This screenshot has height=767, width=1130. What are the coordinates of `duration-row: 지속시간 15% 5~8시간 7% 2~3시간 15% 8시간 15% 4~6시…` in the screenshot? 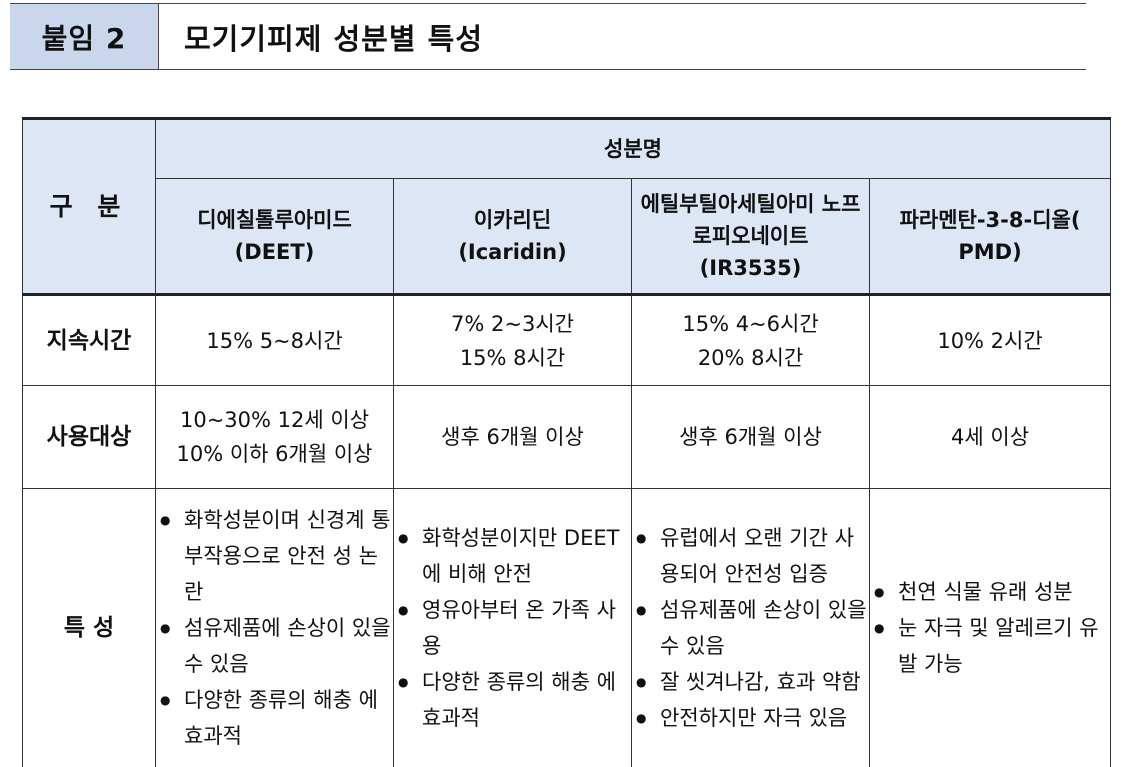 It's located at (567, 340).